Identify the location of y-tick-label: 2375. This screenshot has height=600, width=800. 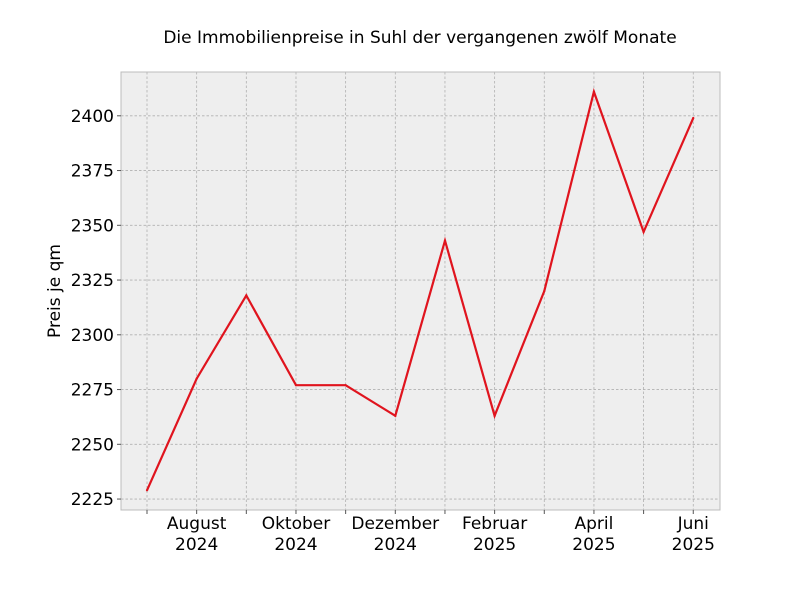
(92, 172).